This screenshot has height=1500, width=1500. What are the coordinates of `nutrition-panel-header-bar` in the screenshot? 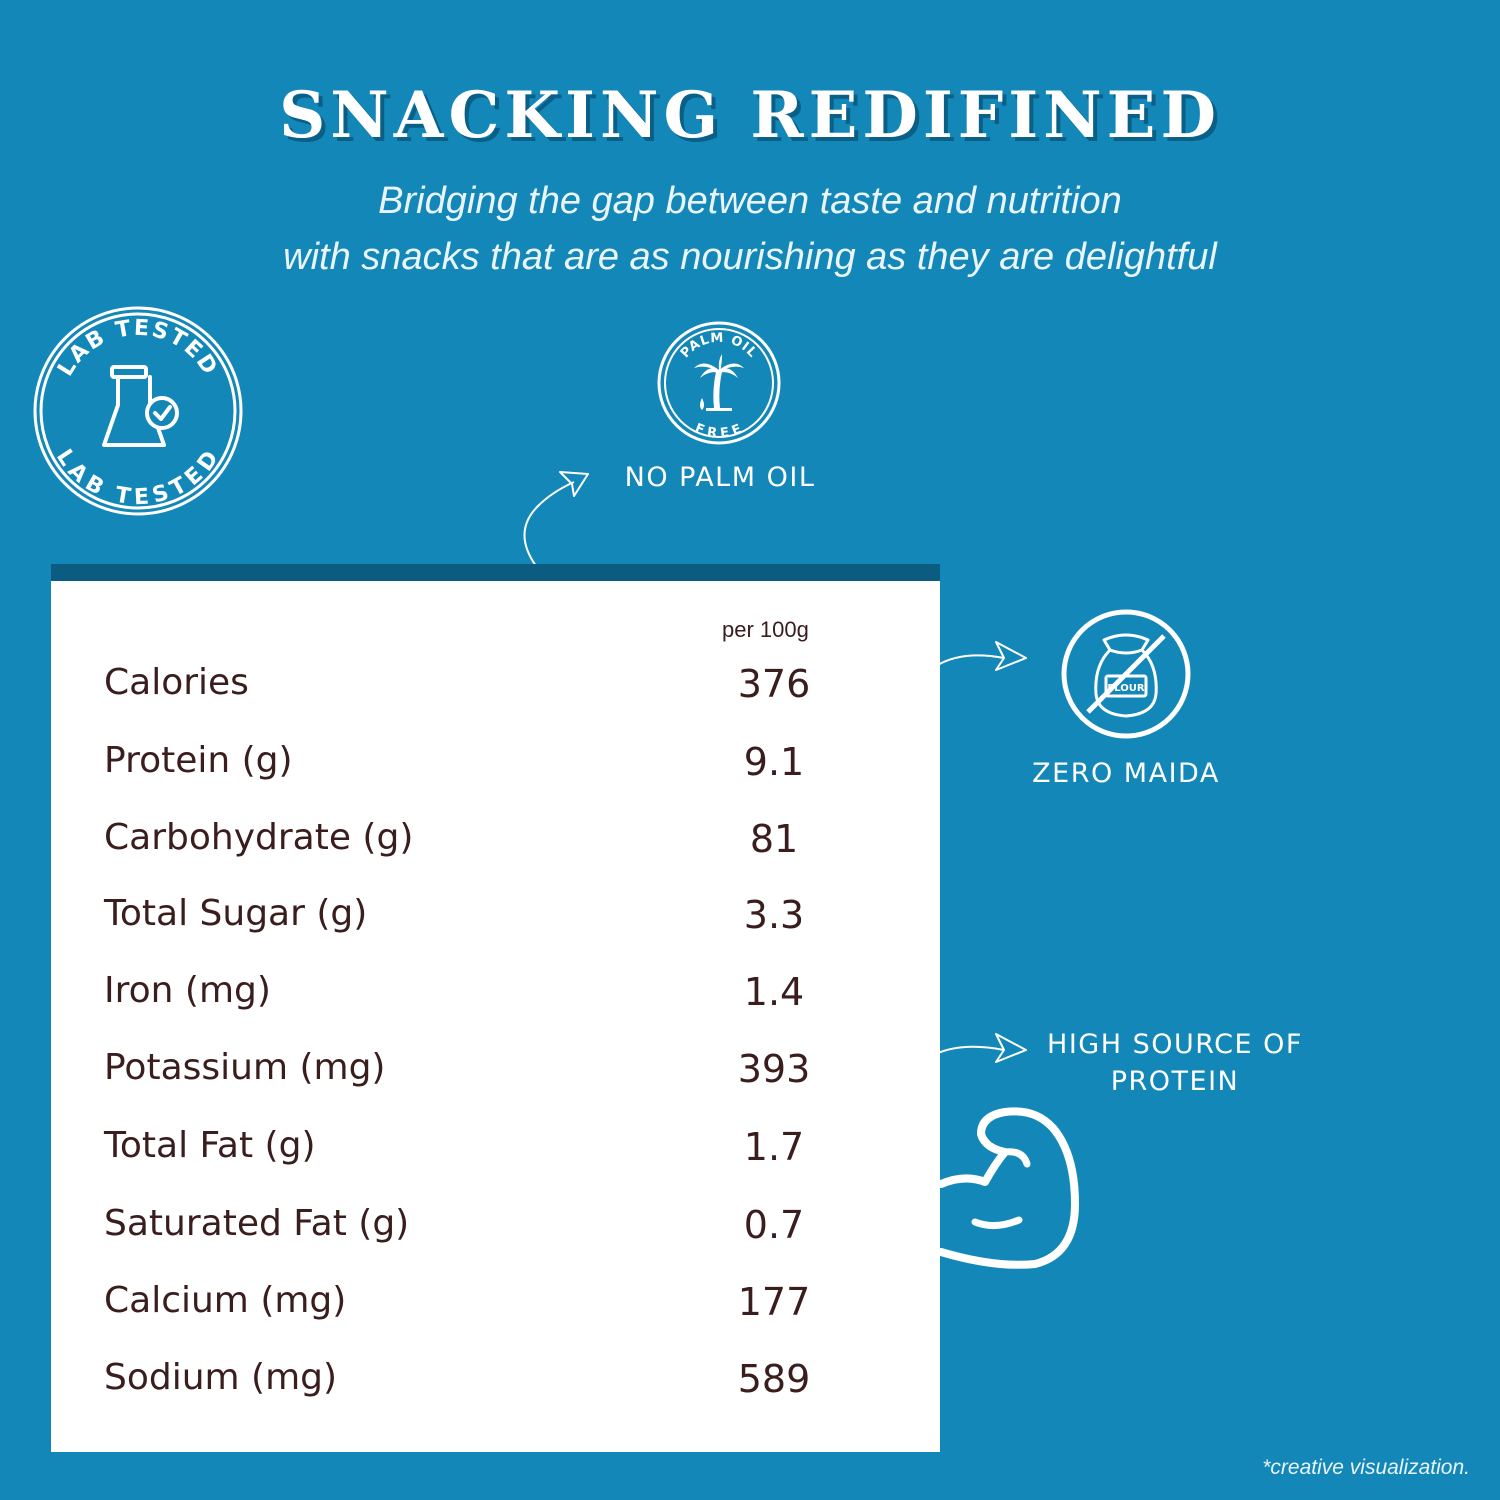 It's located at (495, 572).